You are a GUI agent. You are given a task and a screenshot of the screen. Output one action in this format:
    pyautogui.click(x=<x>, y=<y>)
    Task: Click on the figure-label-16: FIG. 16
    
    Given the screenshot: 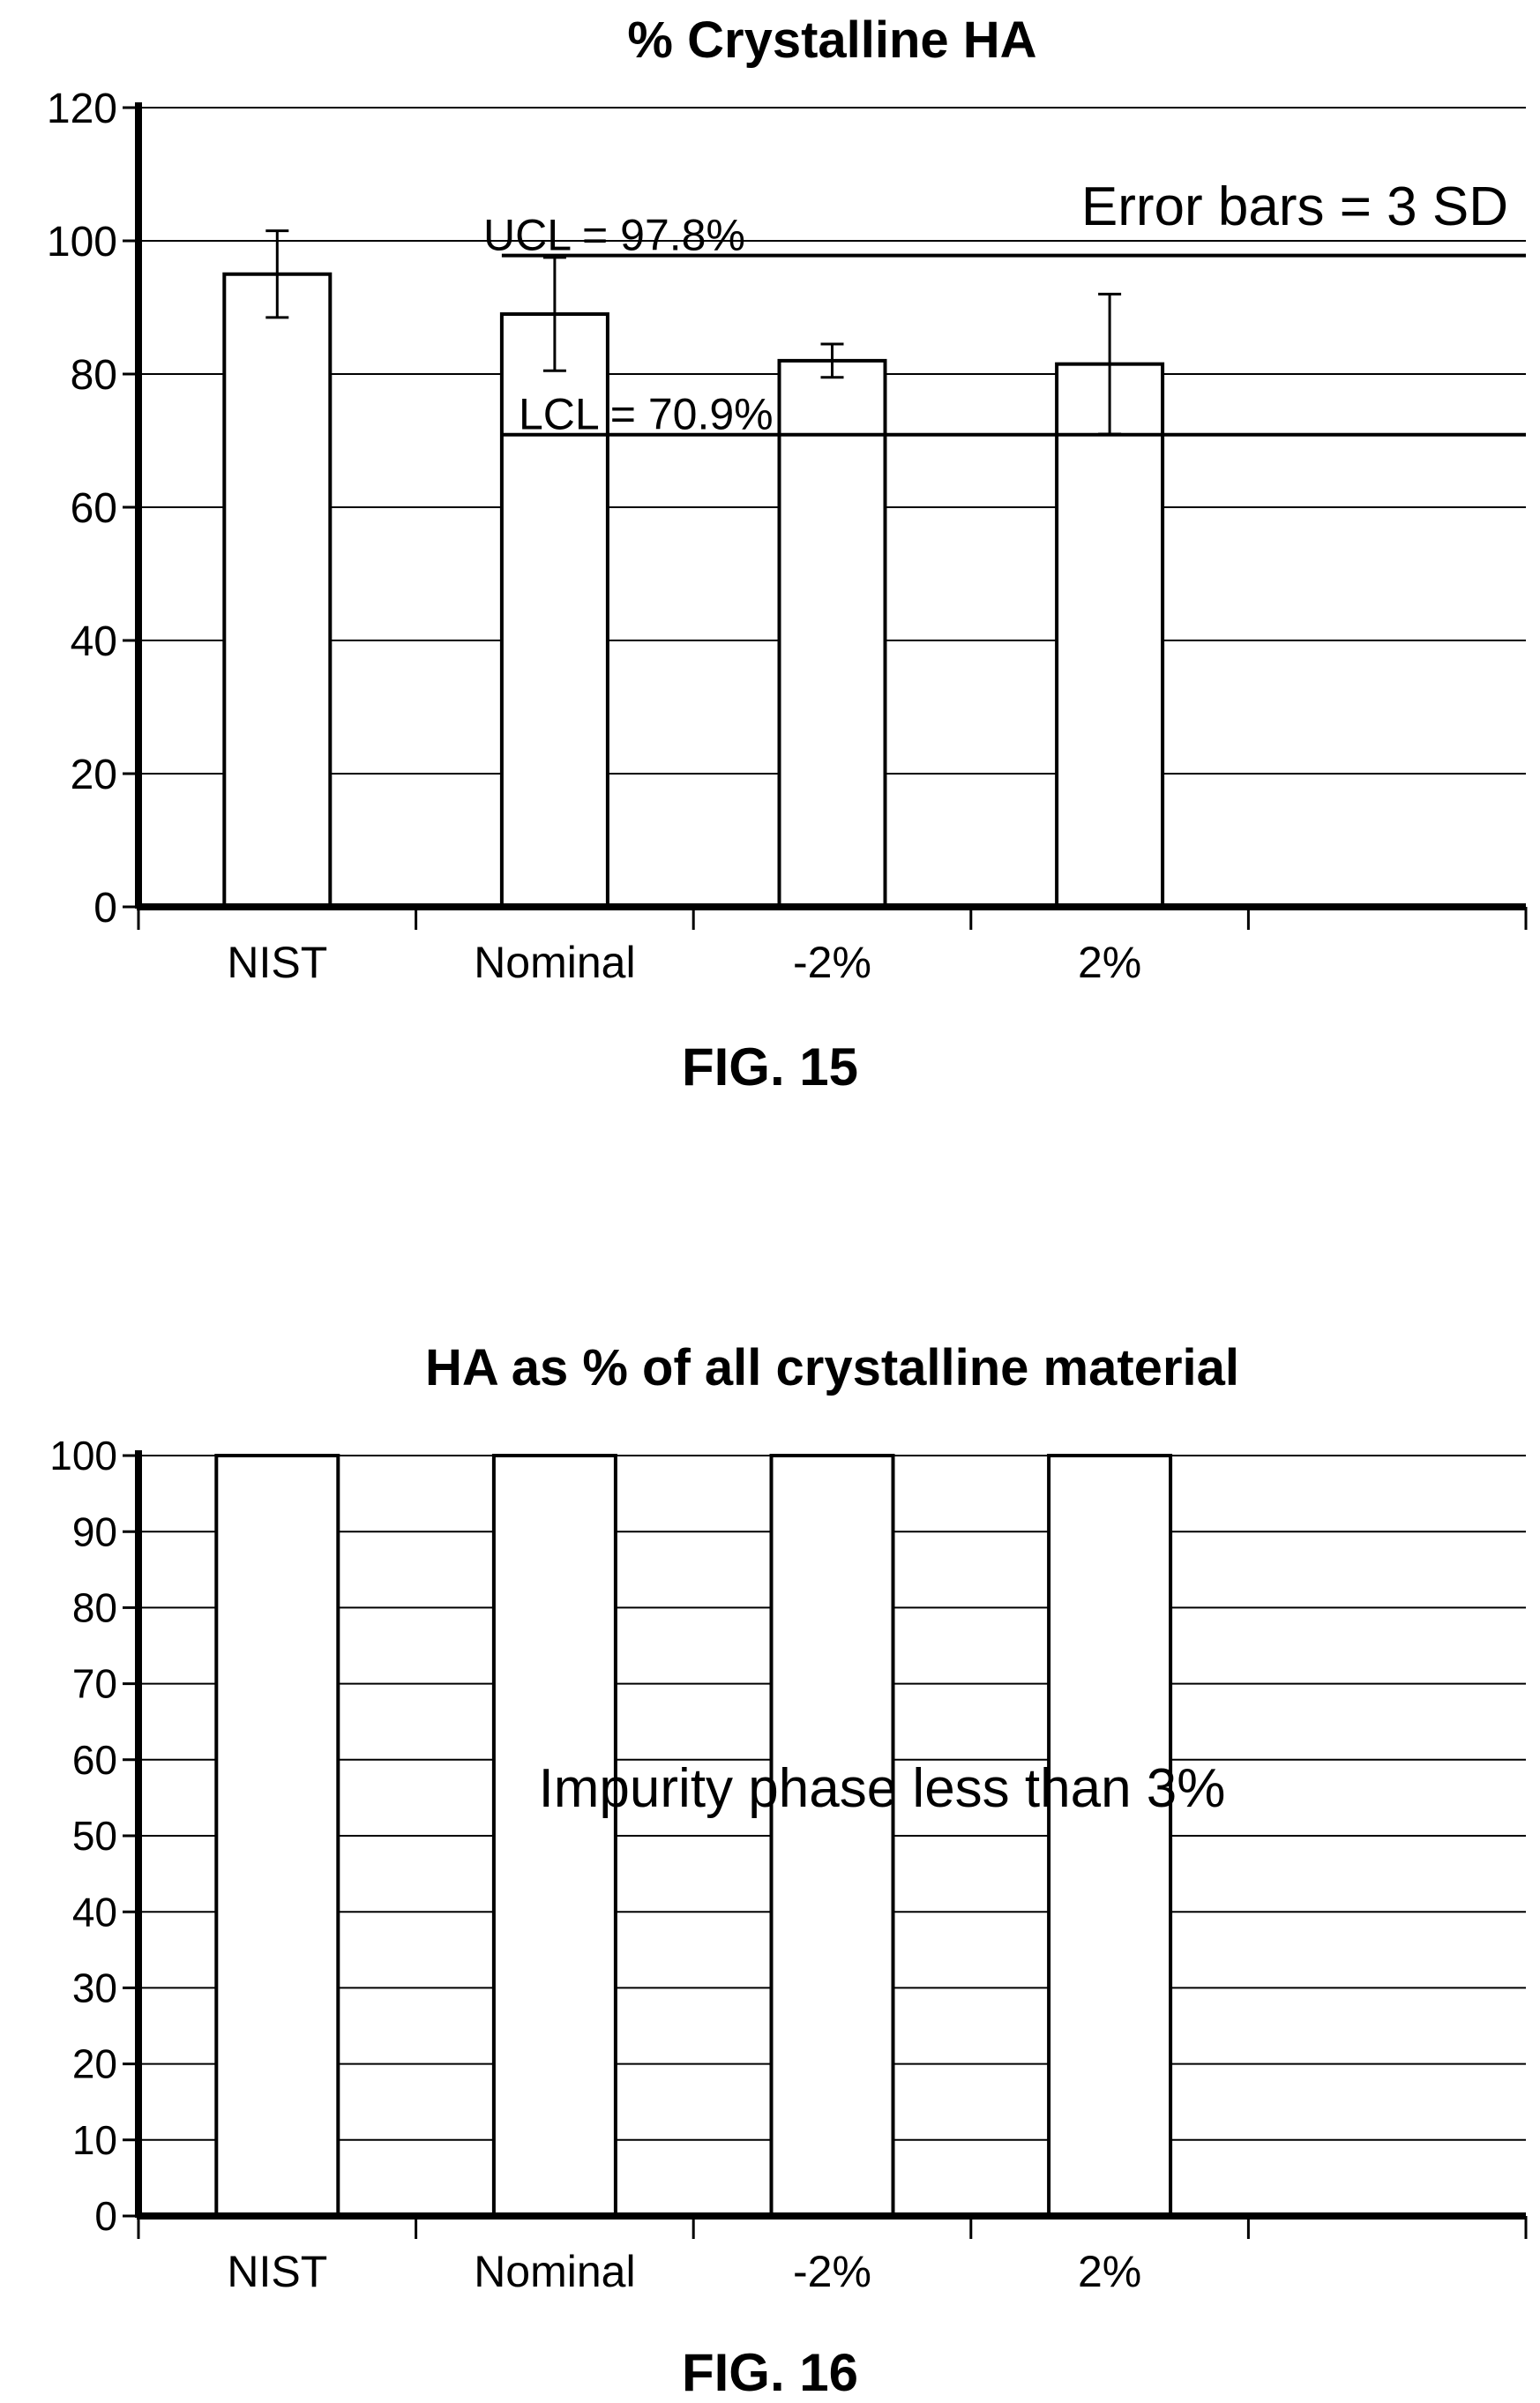 What is the action you would take?
    pyautogui.click(x=770, y=2373)
    